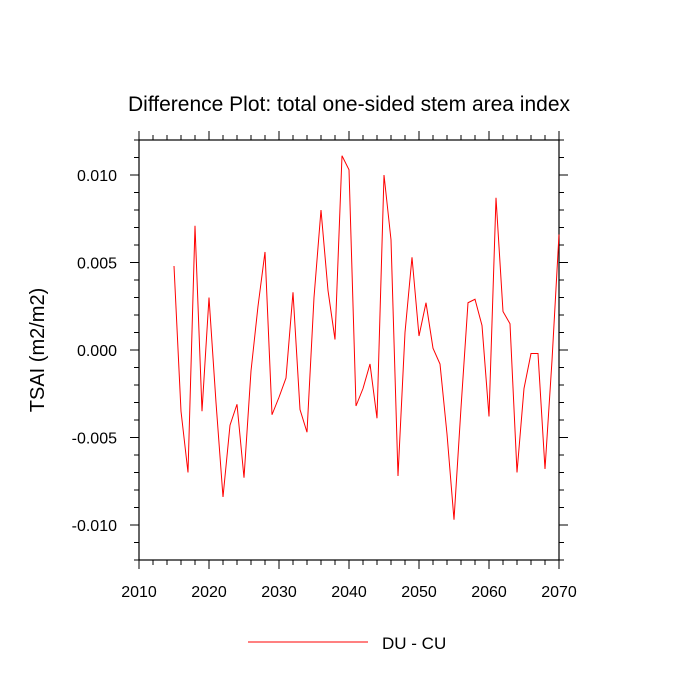 The image size is (700, 700). What do you see at coordinates (97, 264) in the screenshot?
I see `y-tick-label: 0.005` at bounding box center [97, 264].